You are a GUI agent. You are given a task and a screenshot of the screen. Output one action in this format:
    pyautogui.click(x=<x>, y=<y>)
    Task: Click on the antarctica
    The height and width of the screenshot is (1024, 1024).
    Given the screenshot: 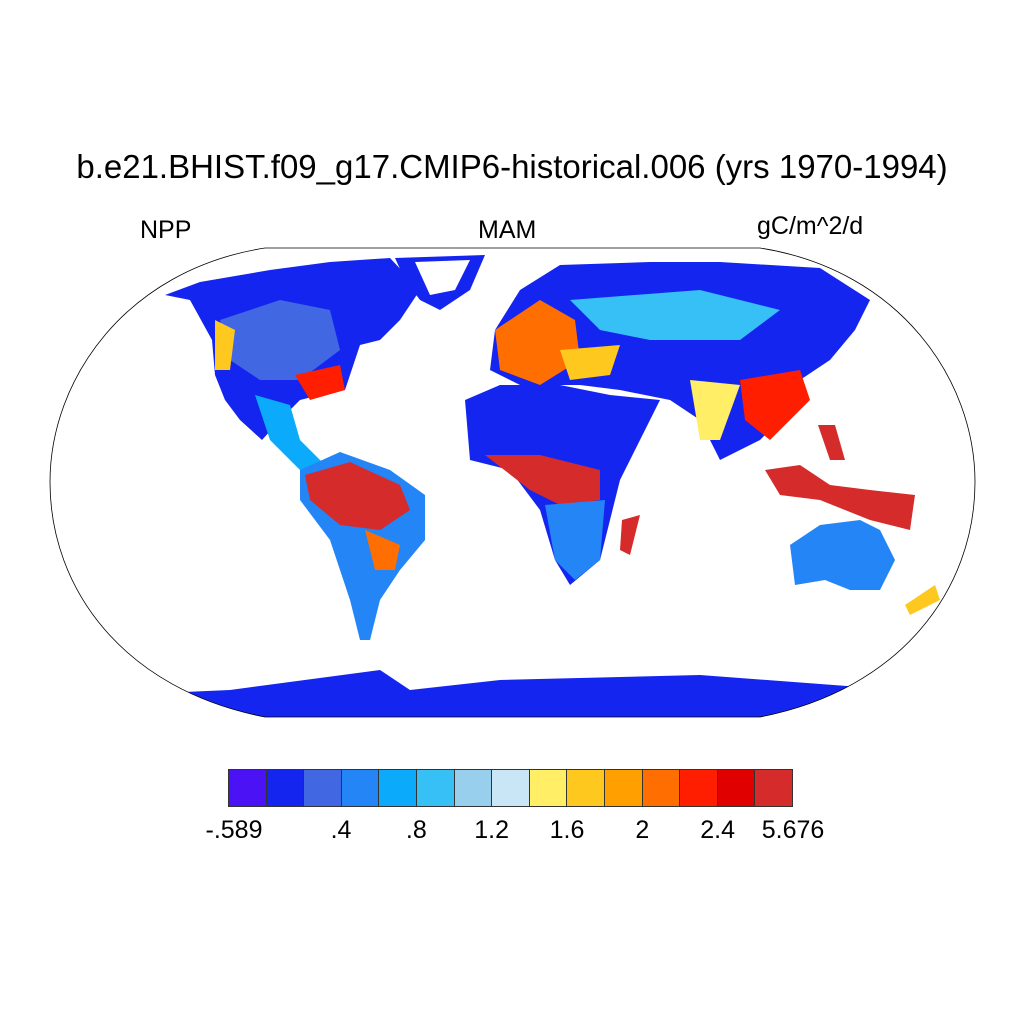 What is the action you would take?
    pyautogui.click(x=512, y=693)
    